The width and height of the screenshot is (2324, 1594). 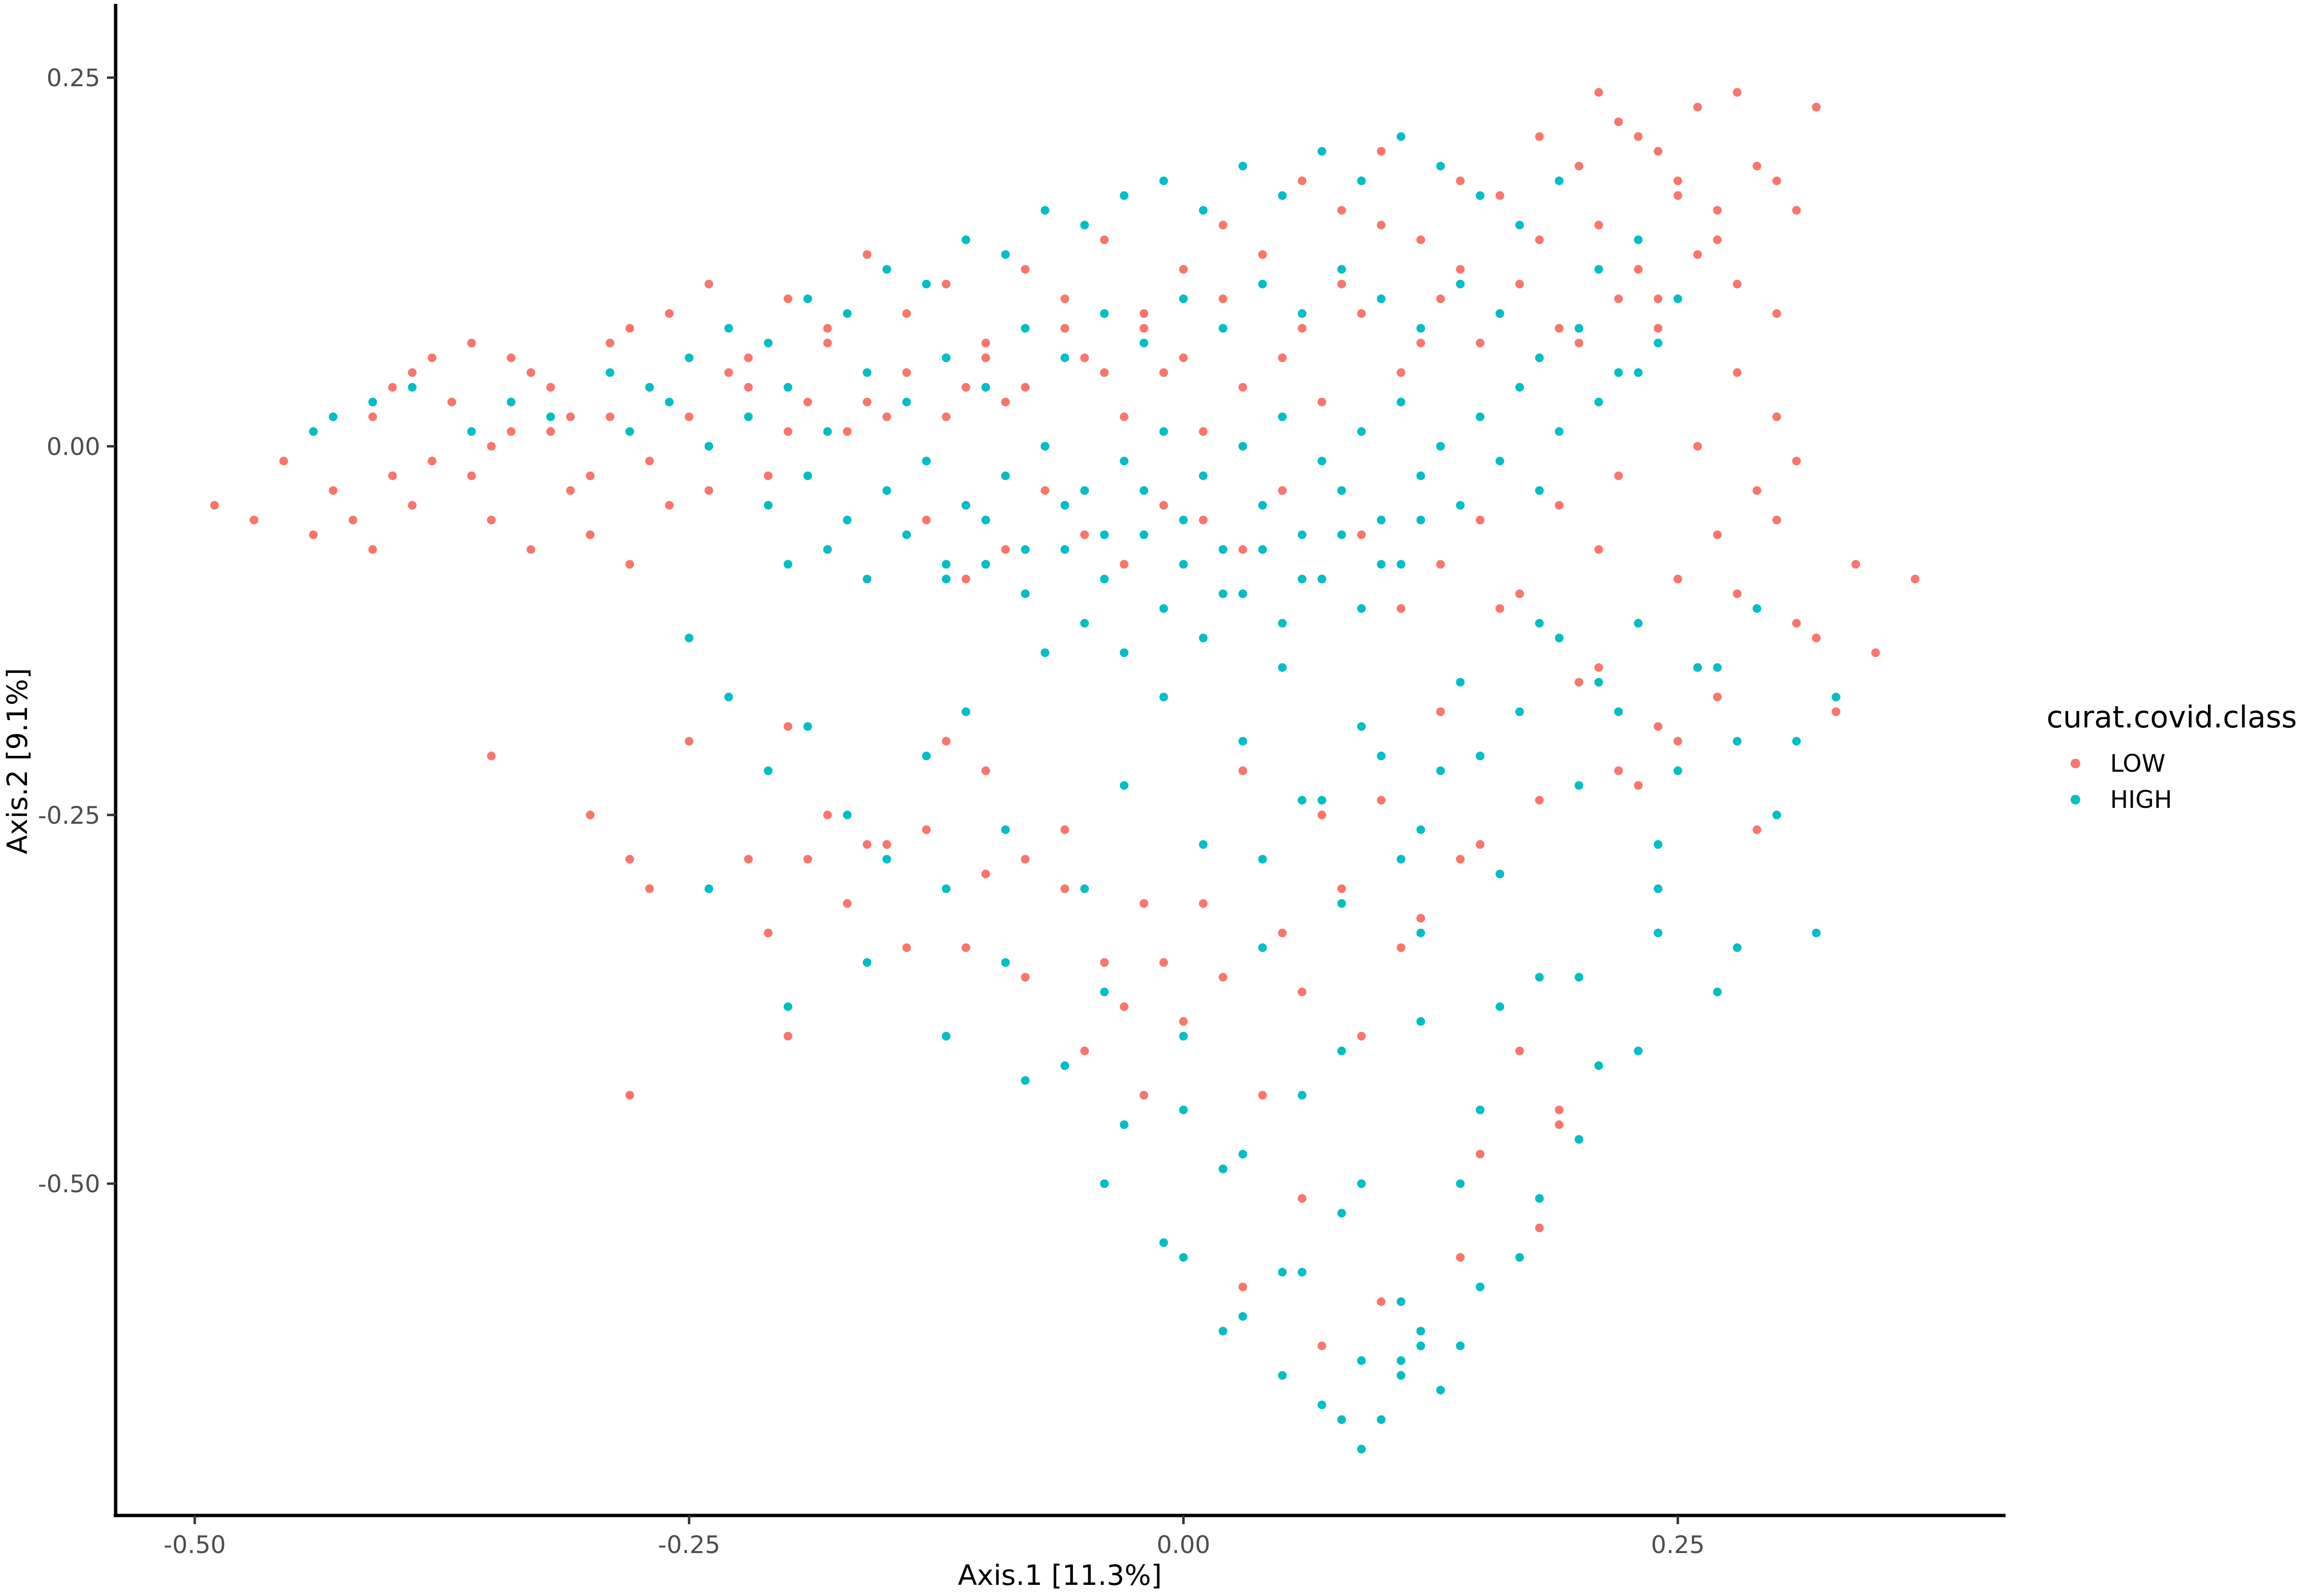 What do you see at coordinates (73, 447) in the screenshot?
I see `y-tick-label-1: 0.00` at bounding box center [73, 447].